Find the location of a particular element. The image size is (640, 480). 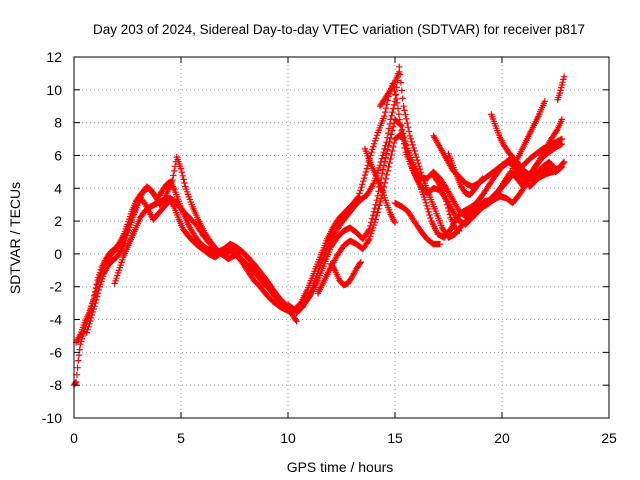

y-tick-label: 8 is located at coordinates (58, 123).